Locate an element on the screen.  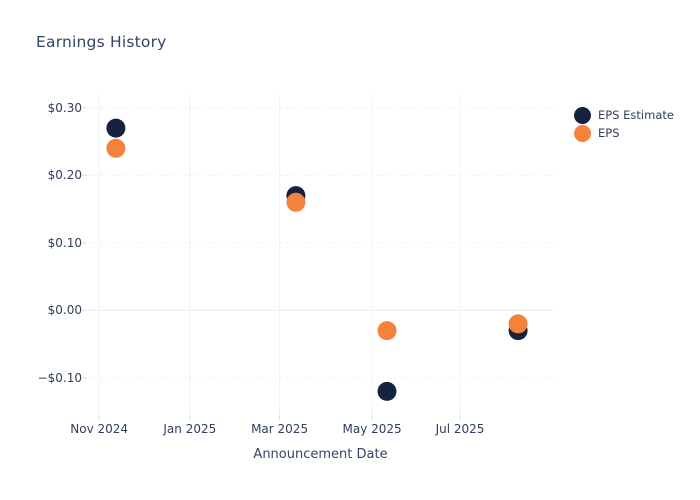
y-tick-label: −$0.10 is located at coordinates (59, 377).